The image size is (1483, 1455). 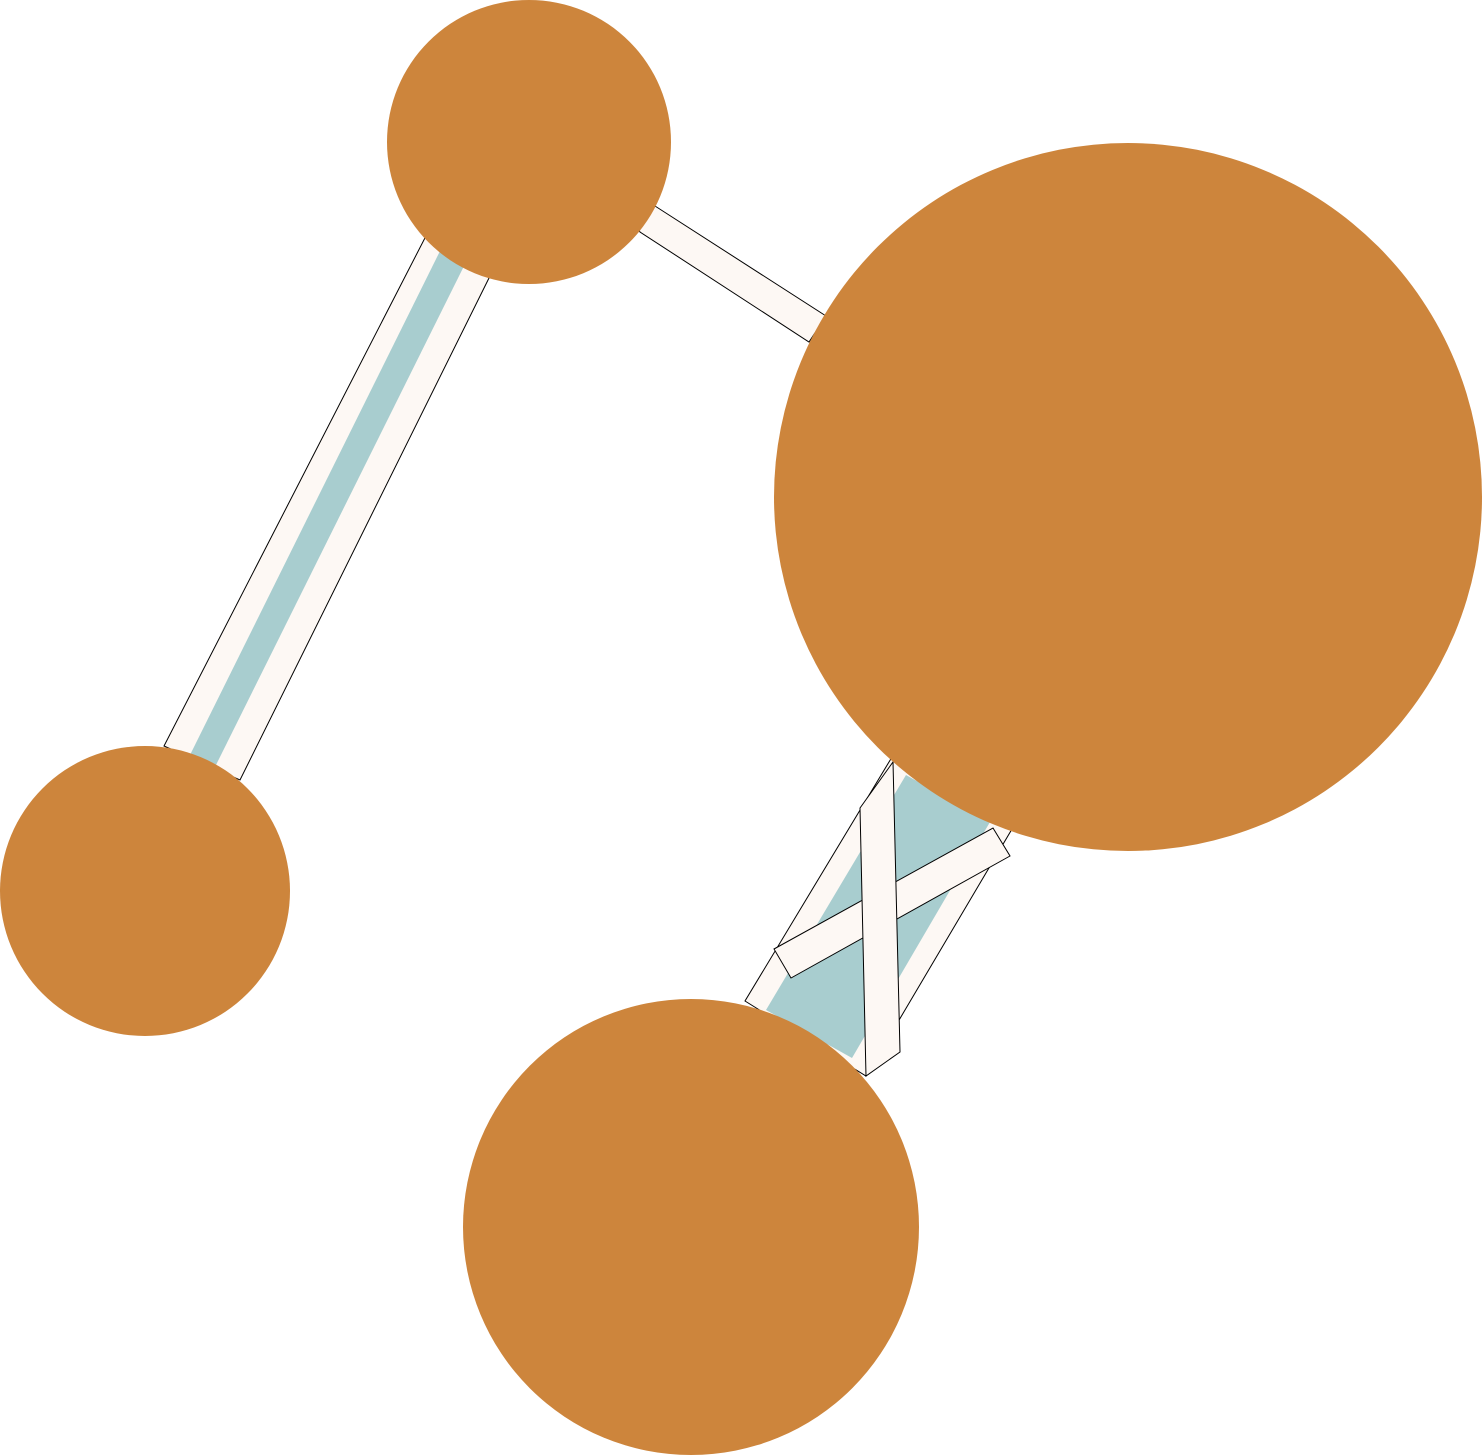 I want to click on link-top-left-core, so click(x=328, y=507).